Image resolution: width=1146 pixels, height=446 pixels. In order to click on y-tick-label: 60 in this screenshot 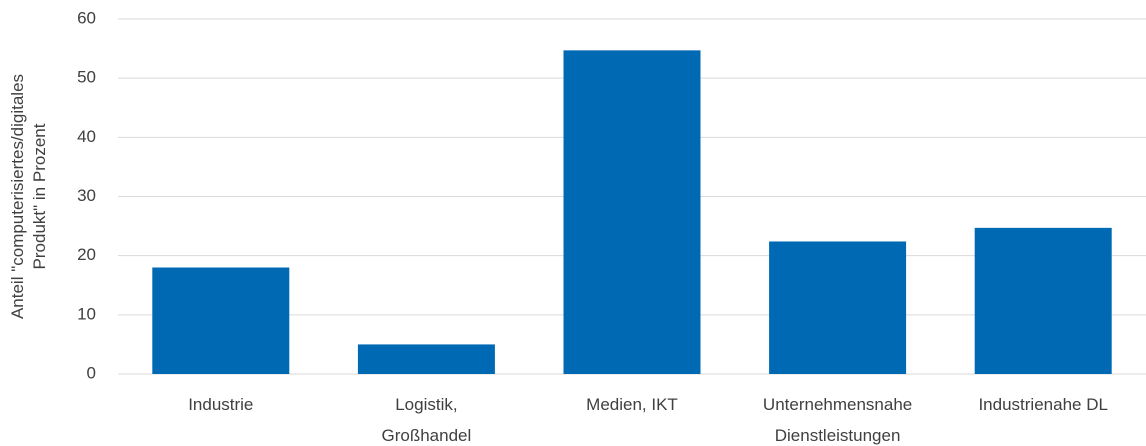, I will do `click(86, 17)`.